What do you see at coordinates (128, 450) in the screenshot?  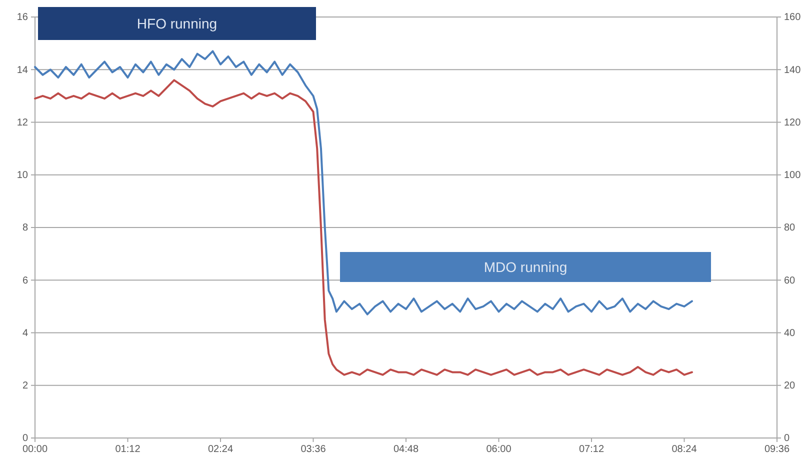 I see `x-tick-label: 01:12` at bounding box center [128, 450].